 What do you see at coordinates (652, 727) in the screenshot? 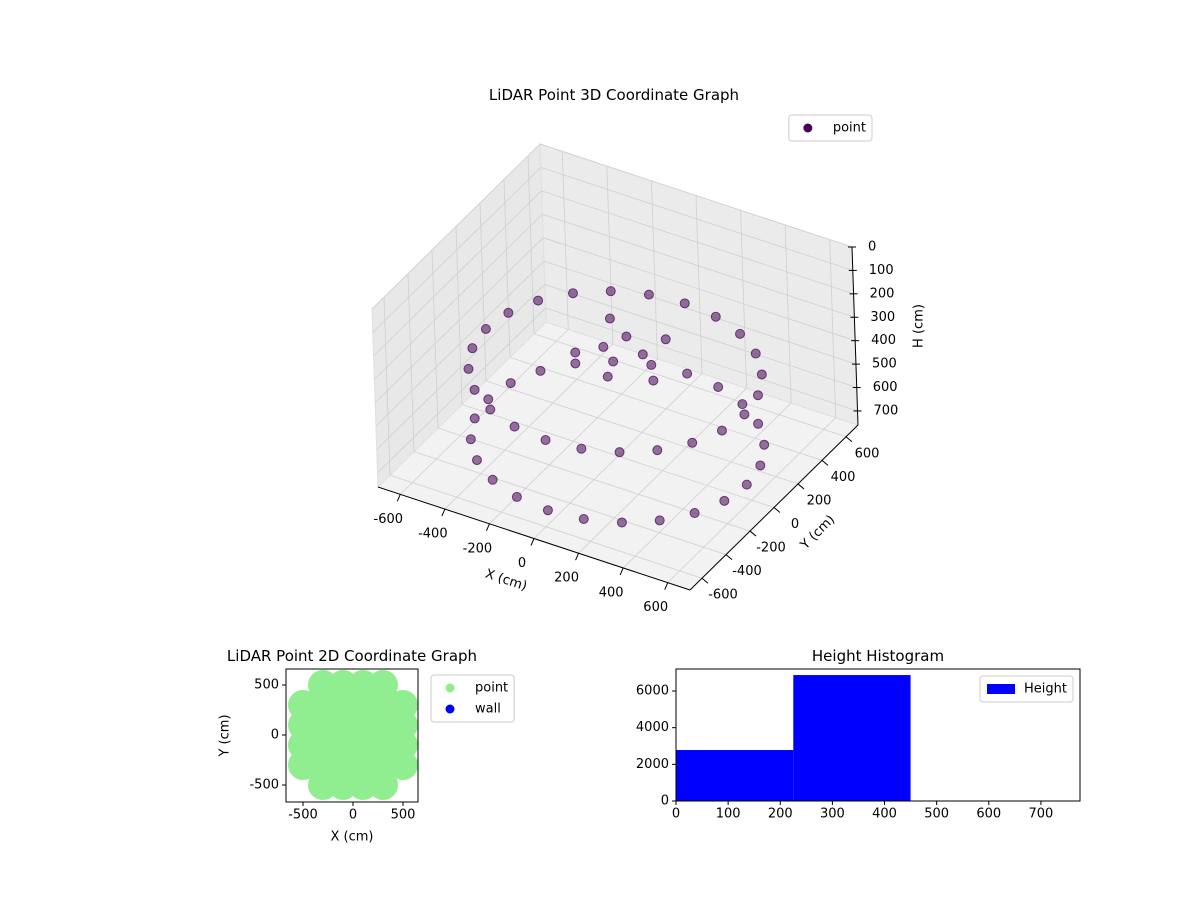
I see `y-tick-label: 4000` at bounding box center [652, 727].